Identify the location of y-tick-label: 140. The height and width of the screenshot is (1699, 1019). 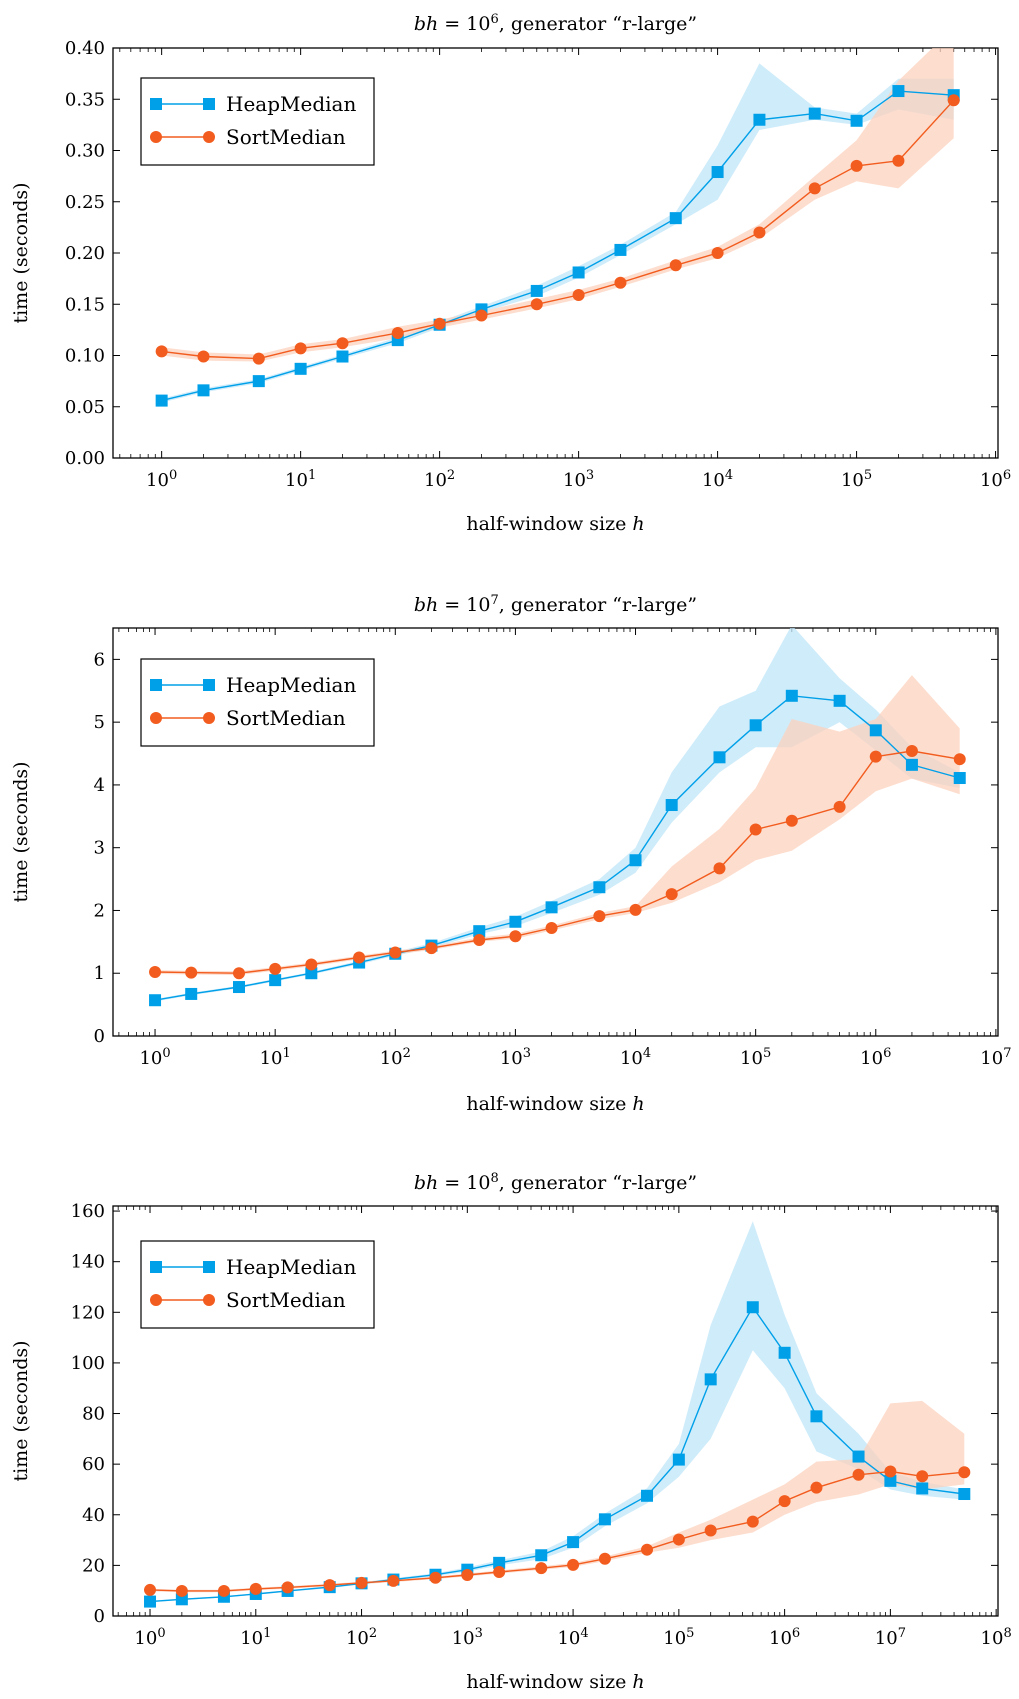
(88, 1262).